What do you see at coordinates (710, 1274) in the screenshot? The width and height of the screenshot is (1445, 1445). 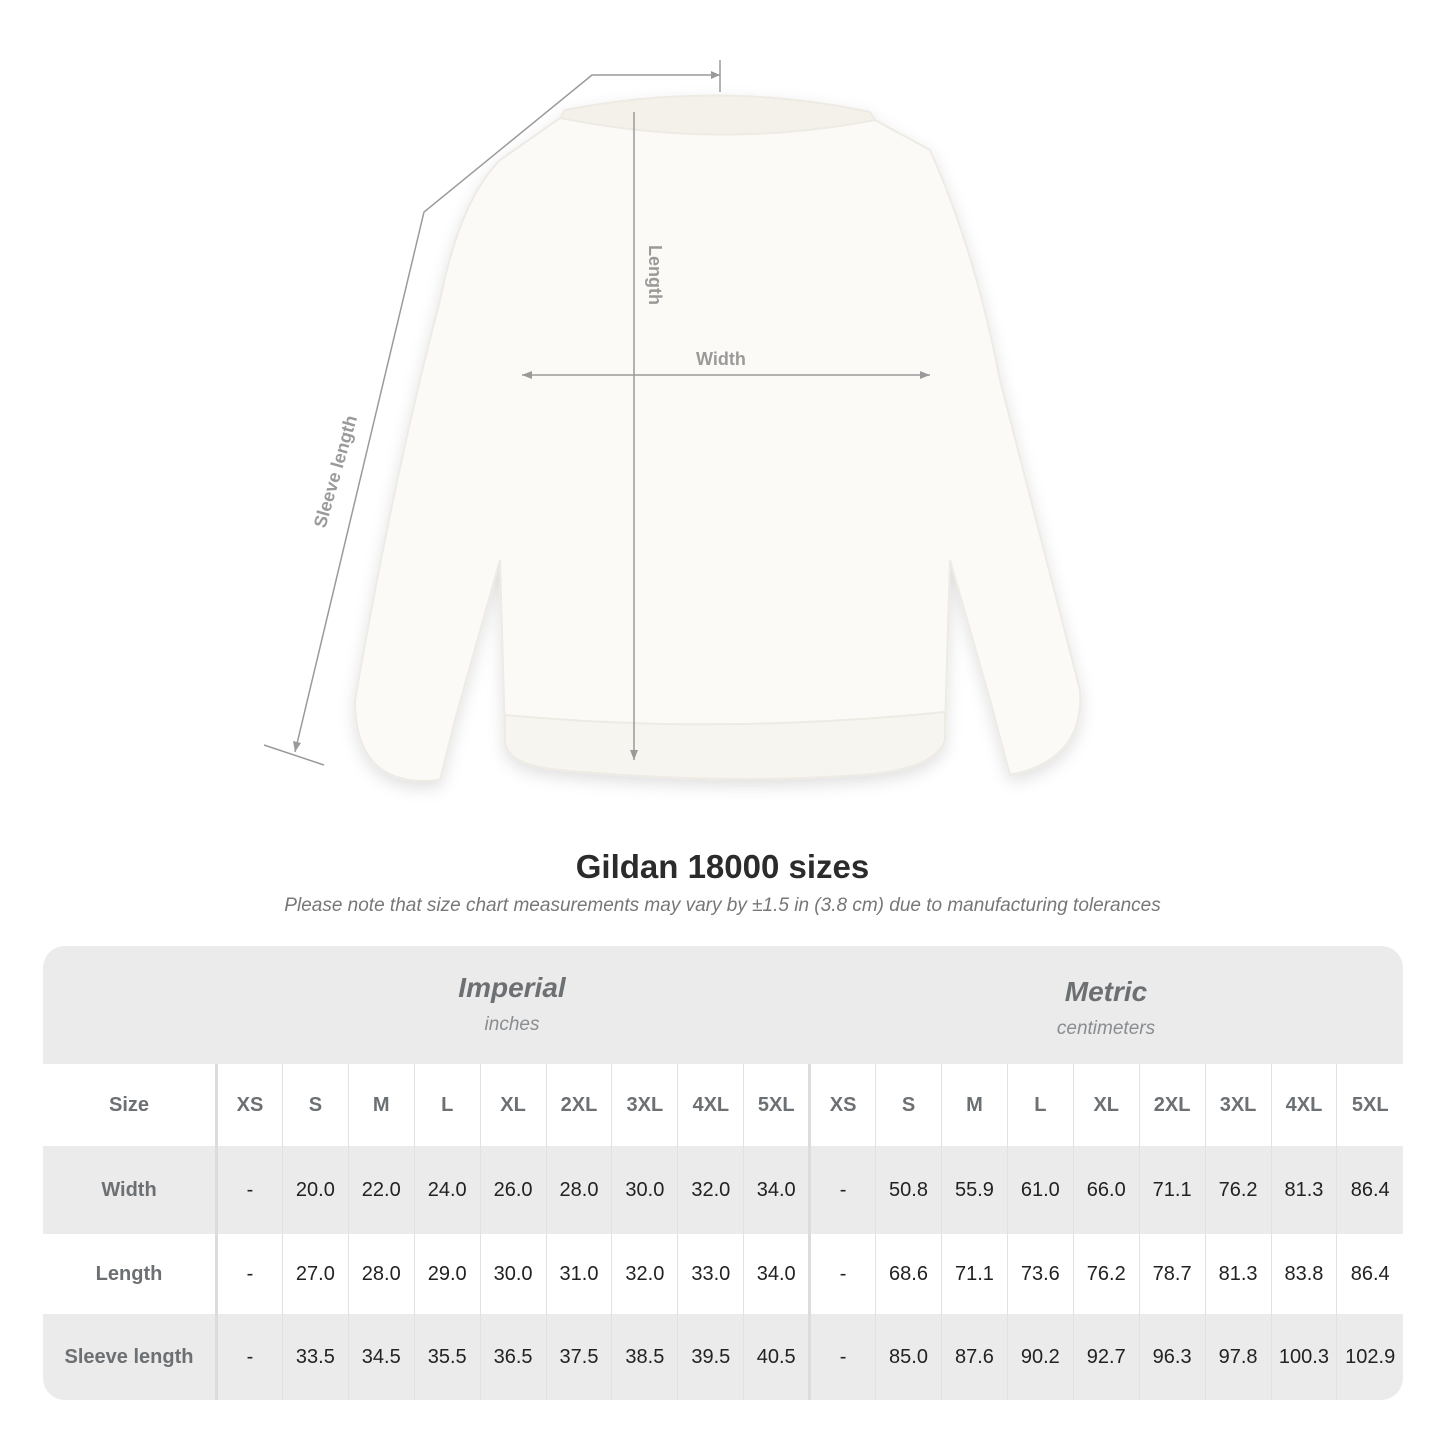 I see `imperial-value: 33.0` at bounding box center [710, 1274].